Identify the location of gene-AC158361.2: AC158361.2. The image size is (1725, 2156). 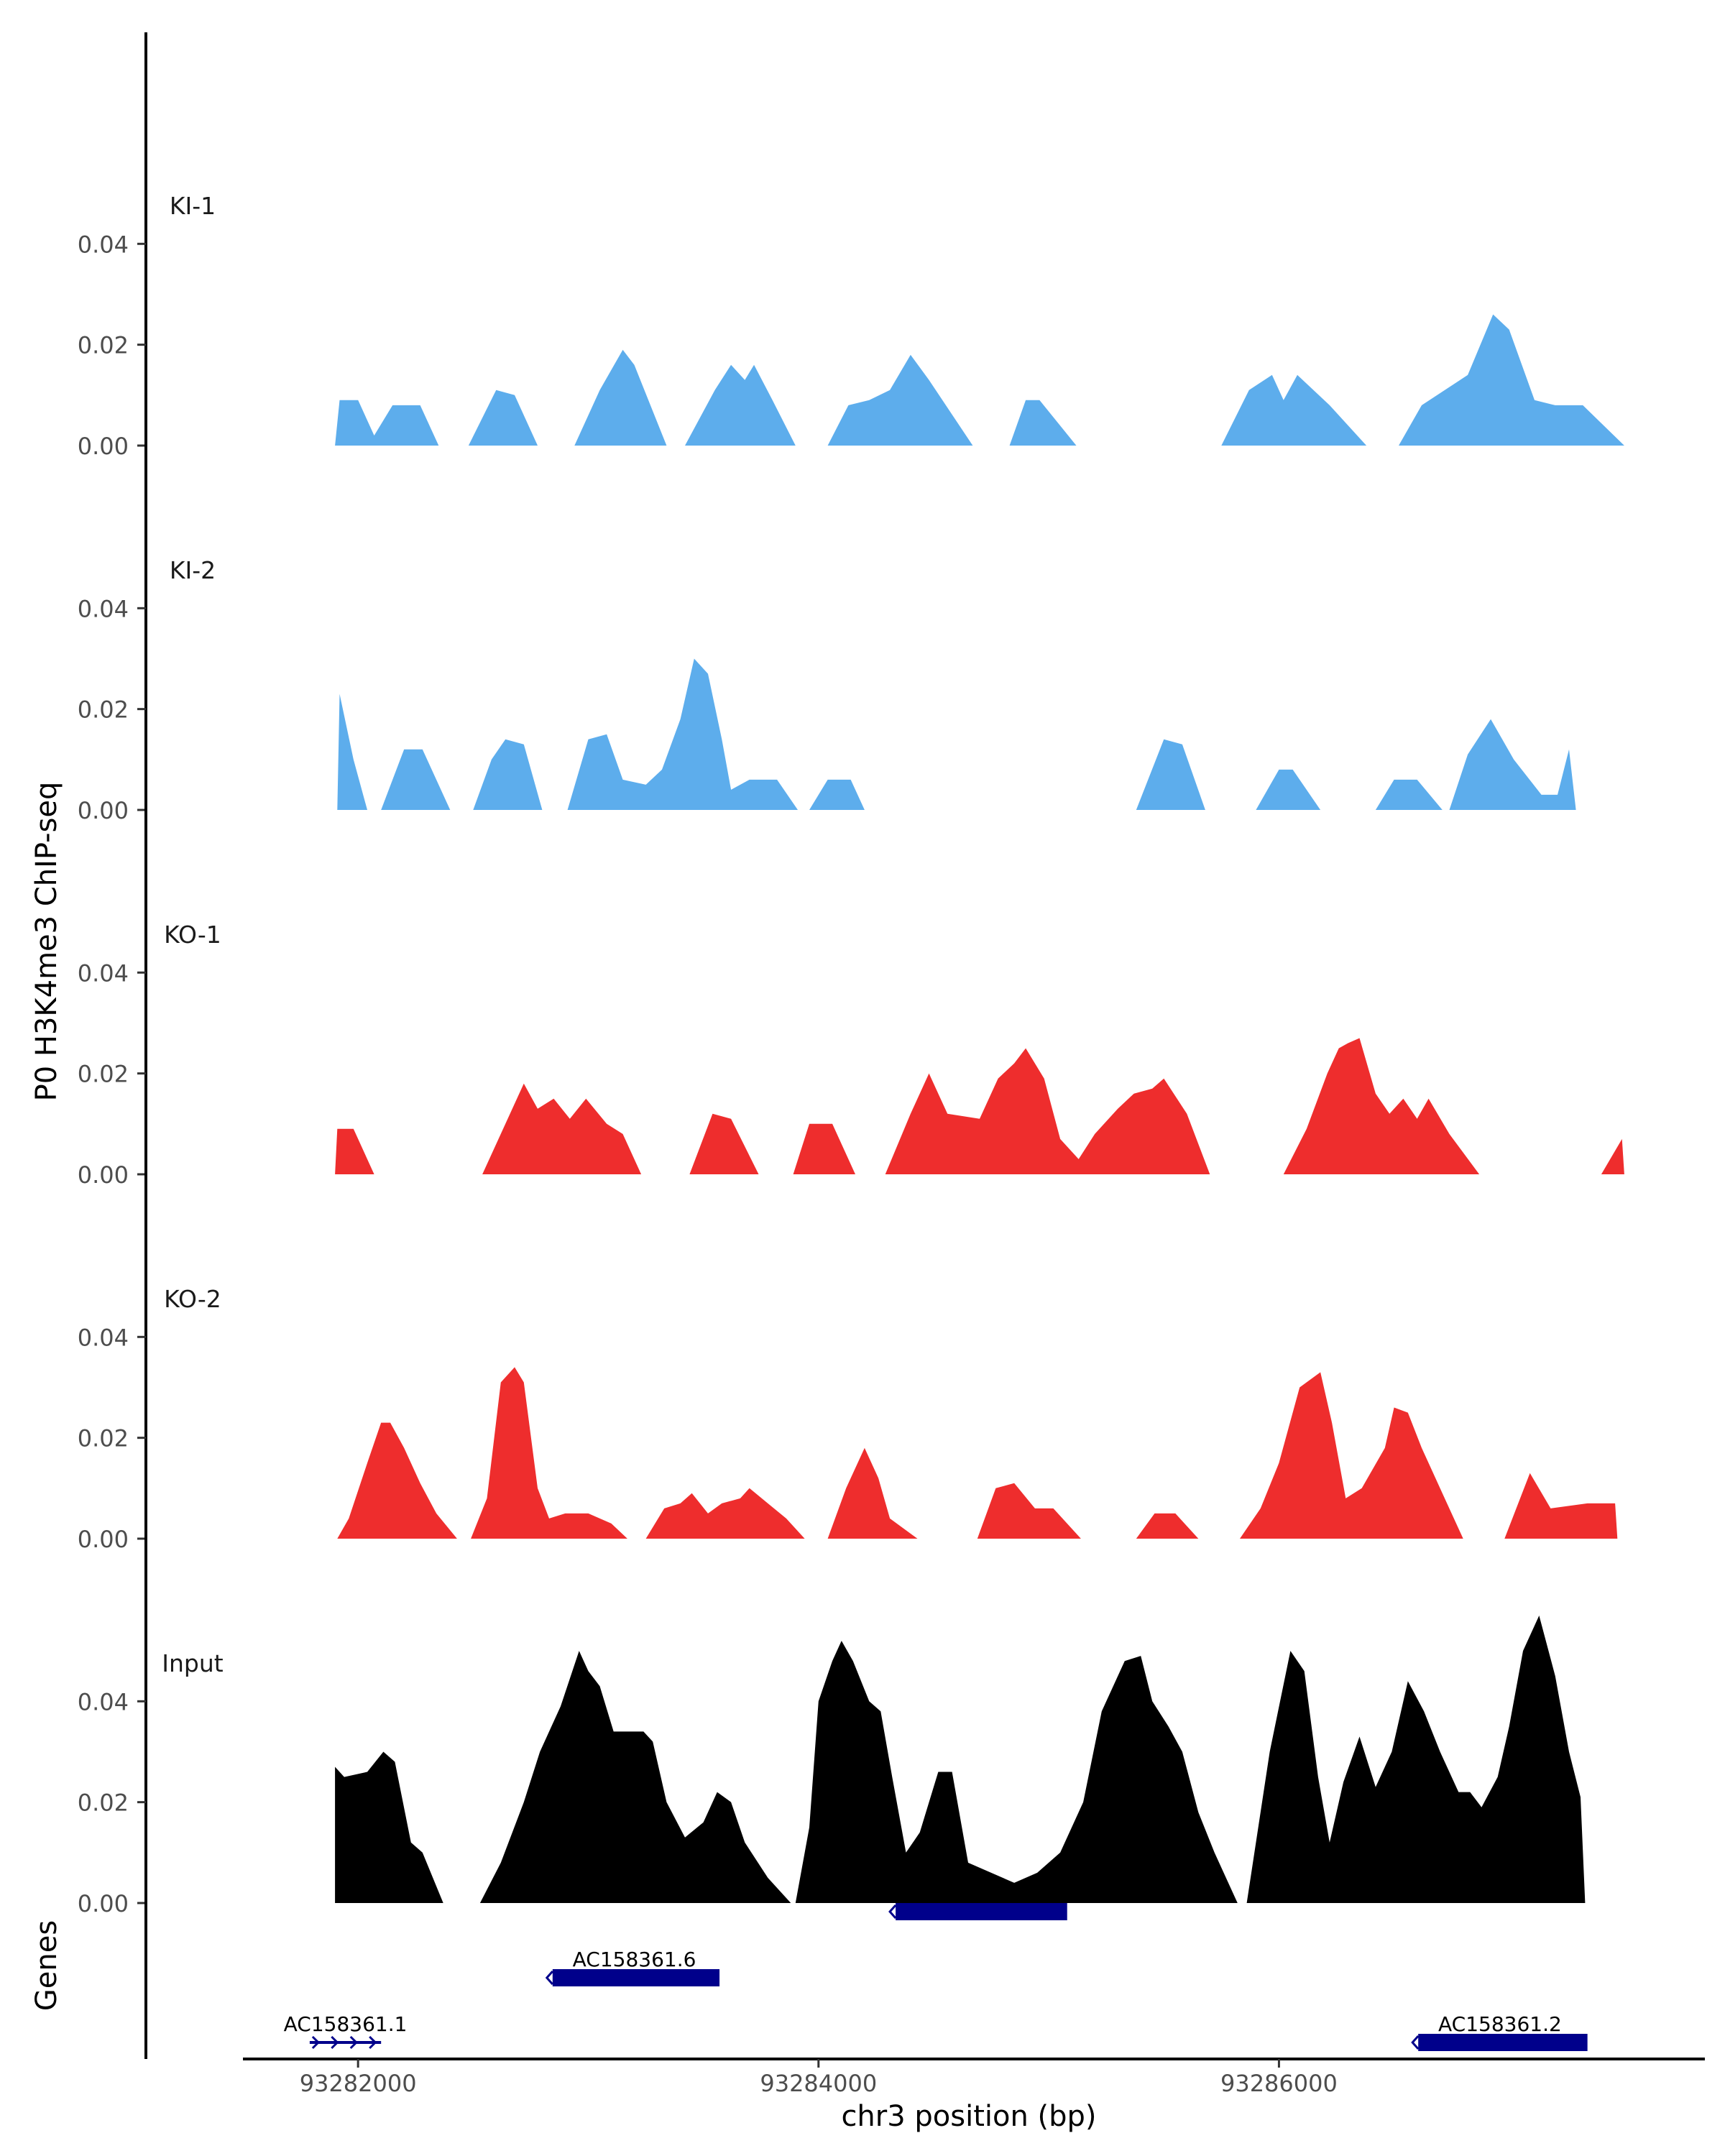
(1499, 2031).